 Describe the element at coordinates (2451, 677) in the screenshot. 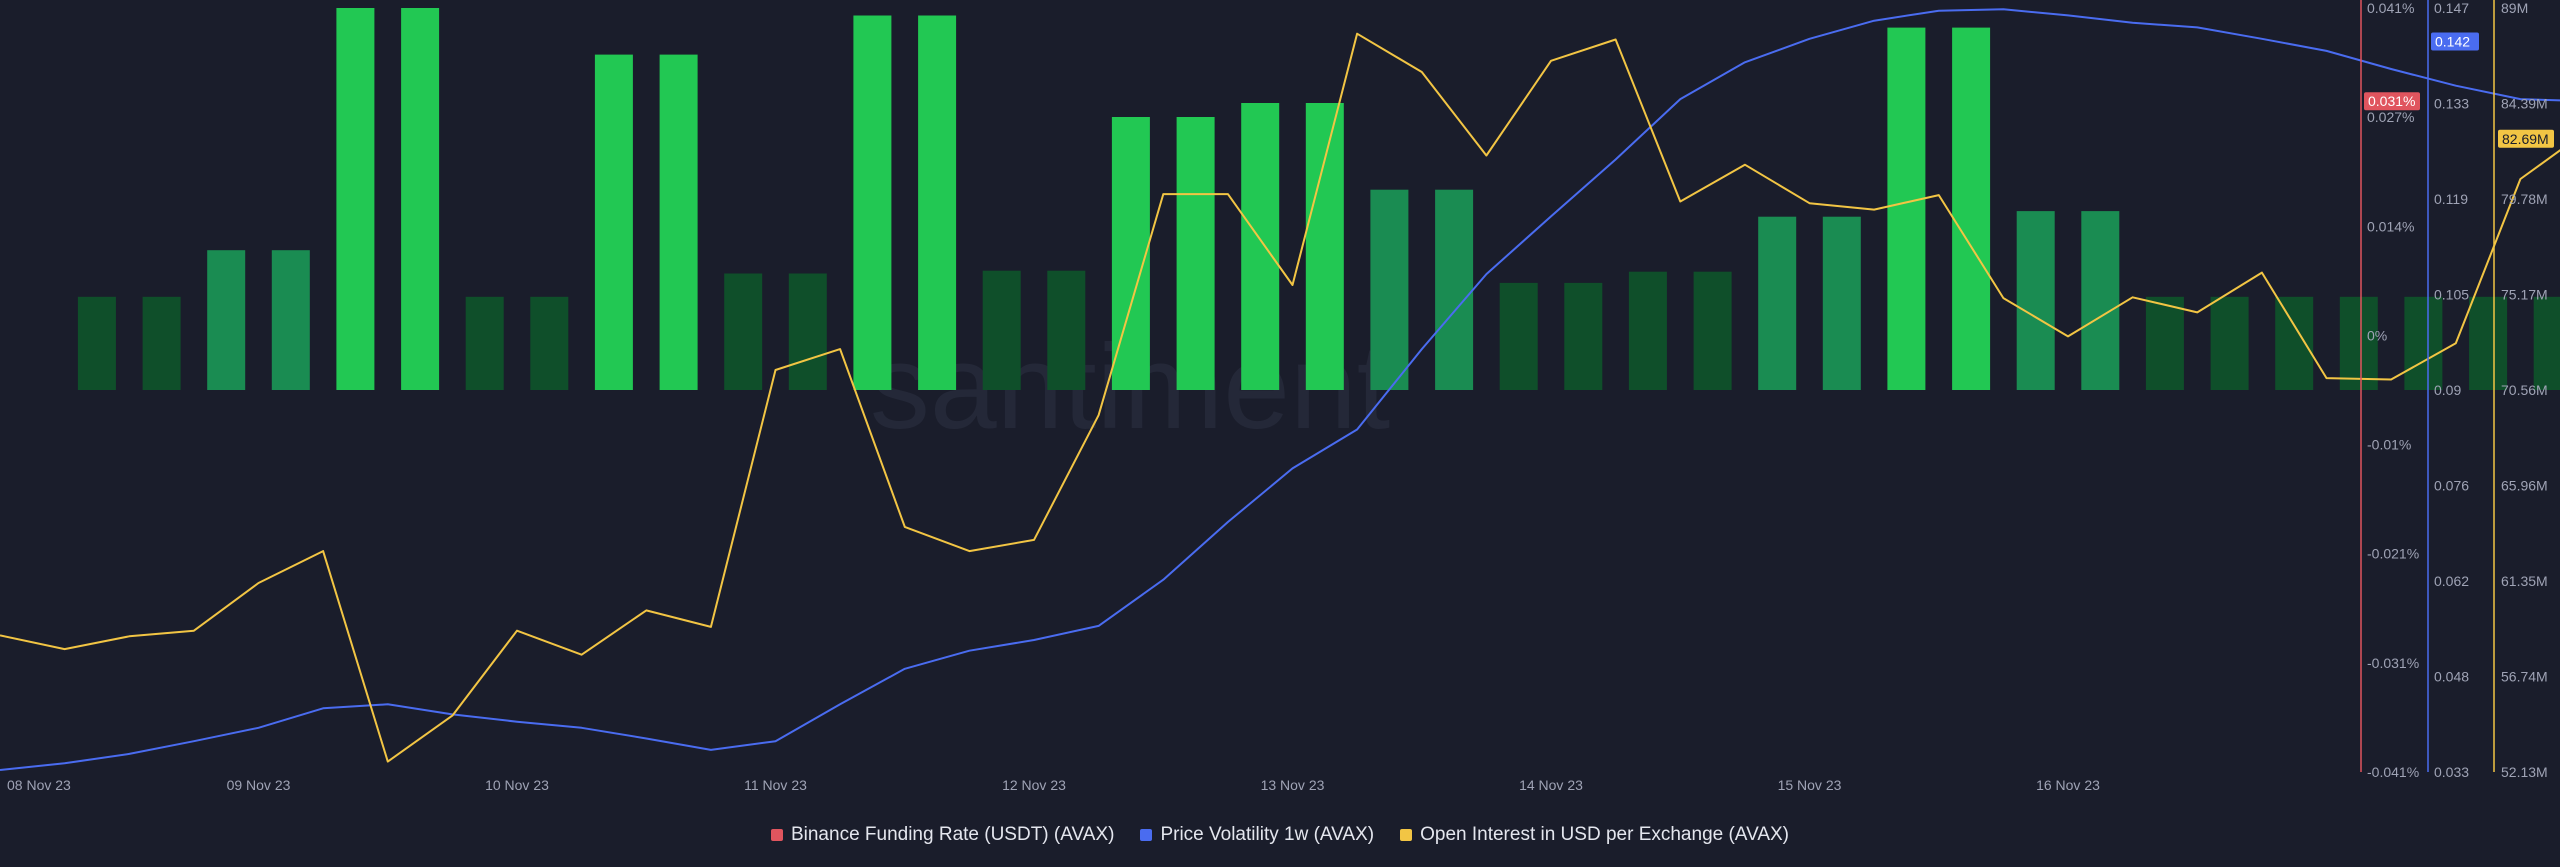

I see `volatility-tick-label: 0.048` at that location.